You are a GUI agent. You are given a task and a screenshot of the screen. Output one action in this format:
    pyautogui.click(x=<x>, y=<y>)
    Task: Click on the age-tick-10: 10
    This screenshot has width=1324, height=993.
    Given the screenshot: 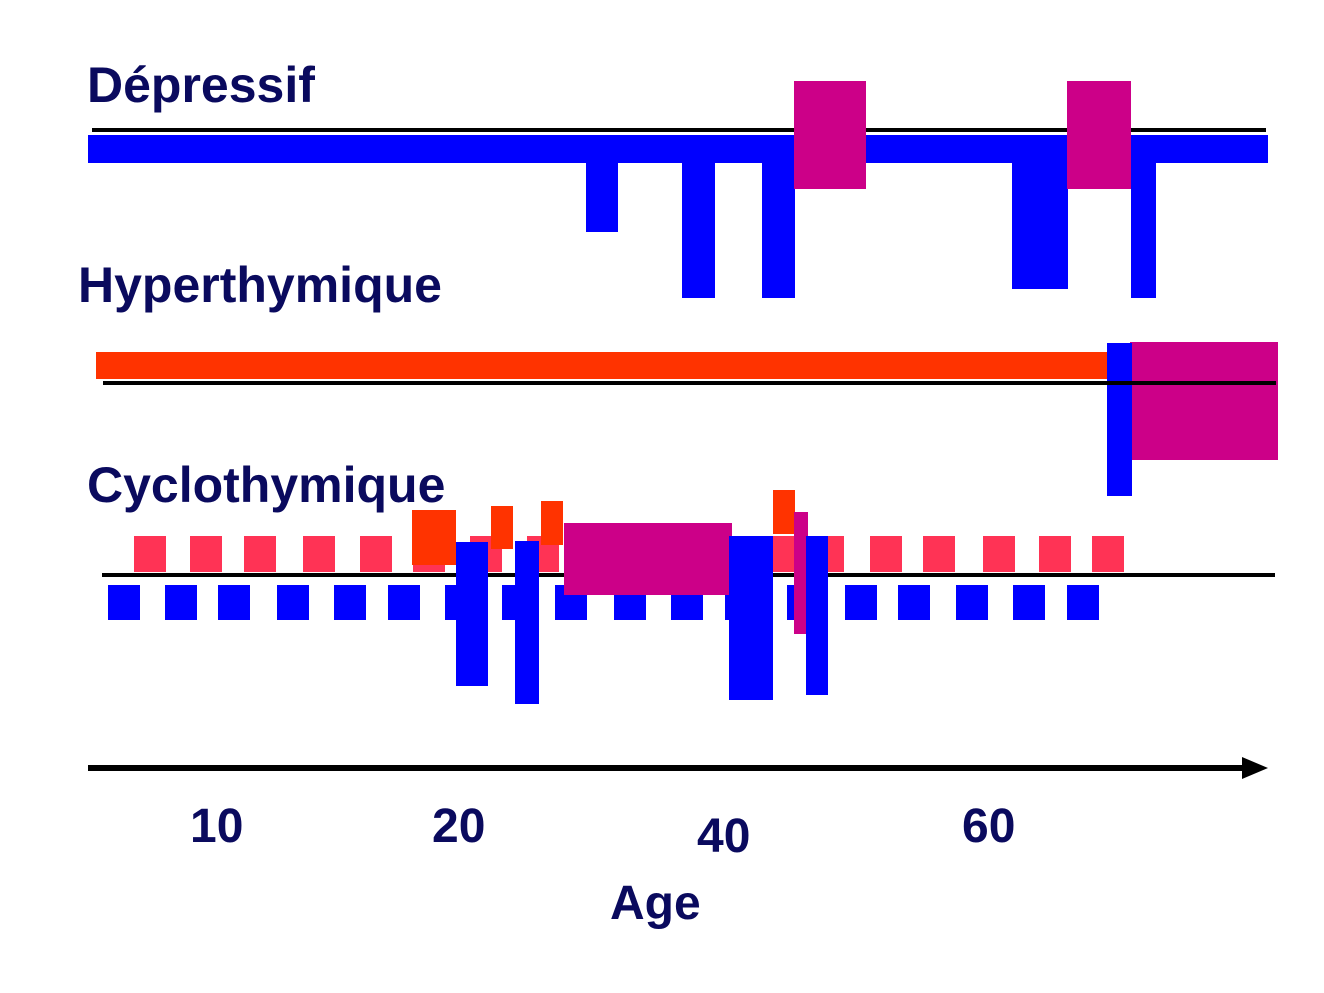 What is the action you would take?
    pyautogui.click(x=217, y=826)
    